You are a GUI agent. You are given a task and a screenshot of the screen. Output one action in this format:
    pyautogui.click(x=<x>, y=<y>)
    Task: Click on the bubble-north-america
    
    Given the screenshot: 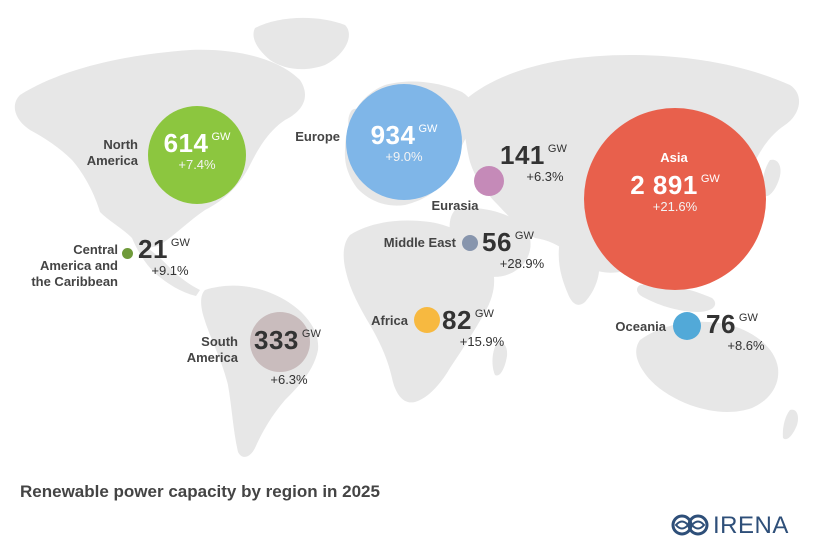 What is the action you would take?
    pyautogui.click(x=197, y=155)
    